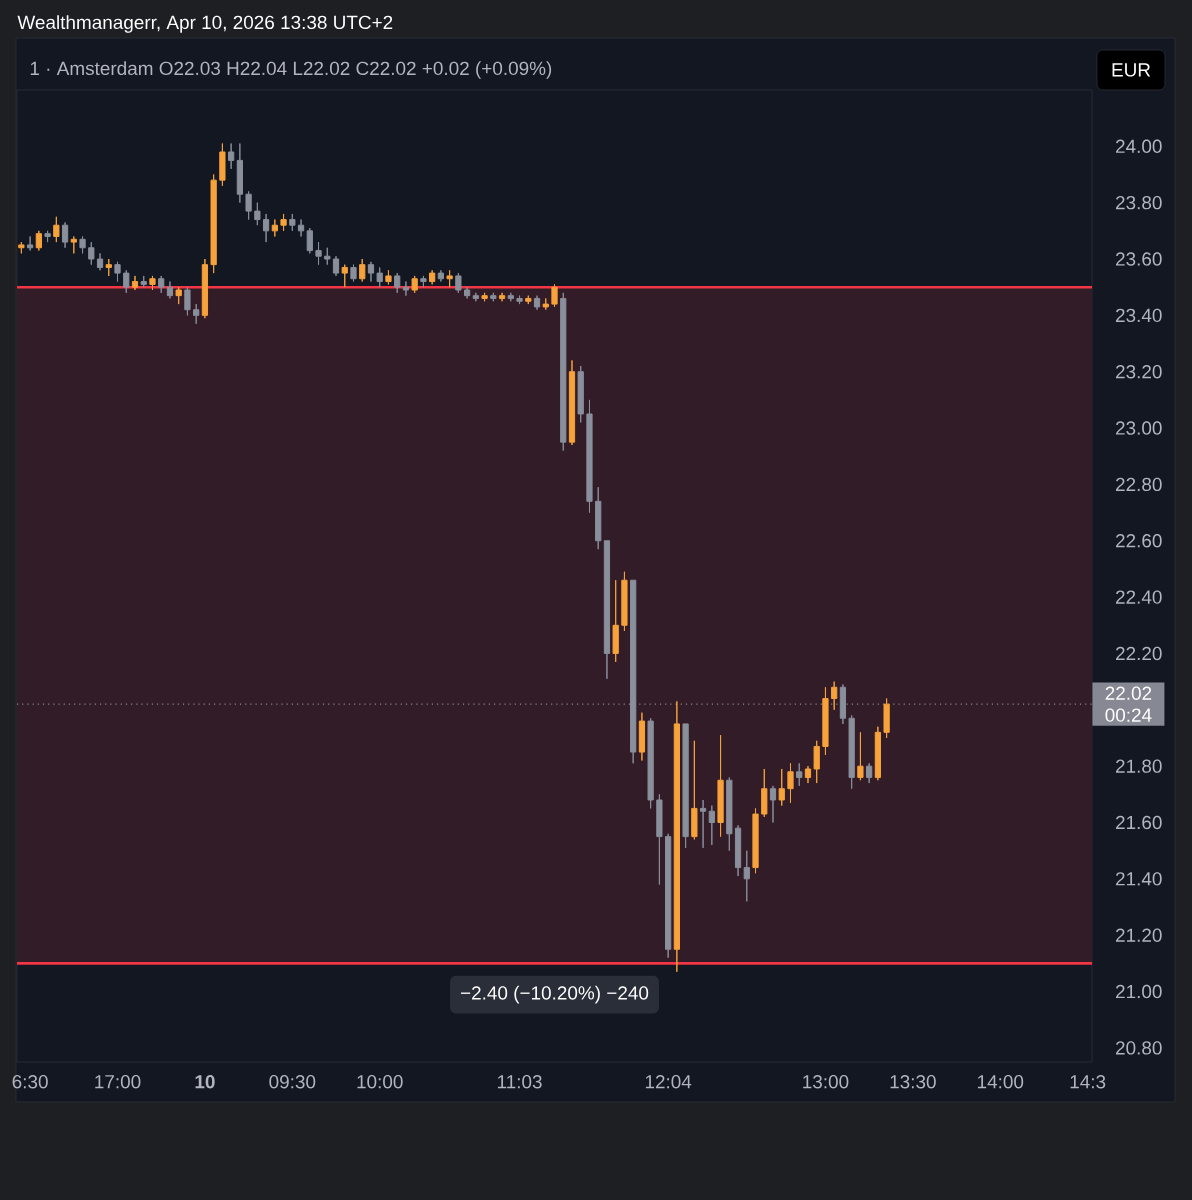 The image size is (1192, 1200). Describe the element at coordinates (205, 1082) in the screenshot. I see `x-tick-label: 10` at that location.